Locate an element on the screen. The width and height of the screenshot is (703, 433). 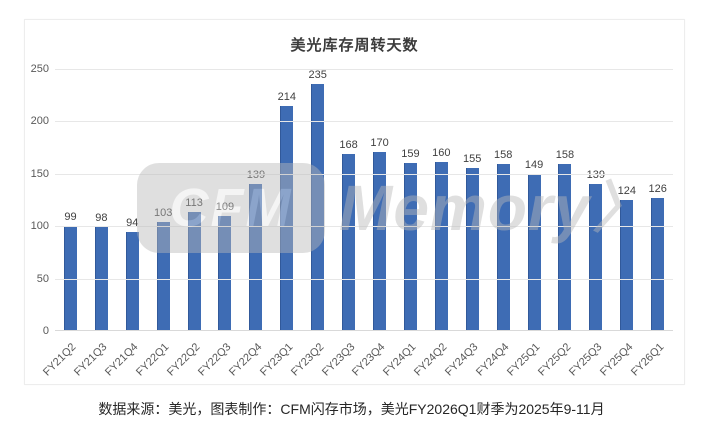
y-tick-label: 50 is located at coordinates (42, 278).